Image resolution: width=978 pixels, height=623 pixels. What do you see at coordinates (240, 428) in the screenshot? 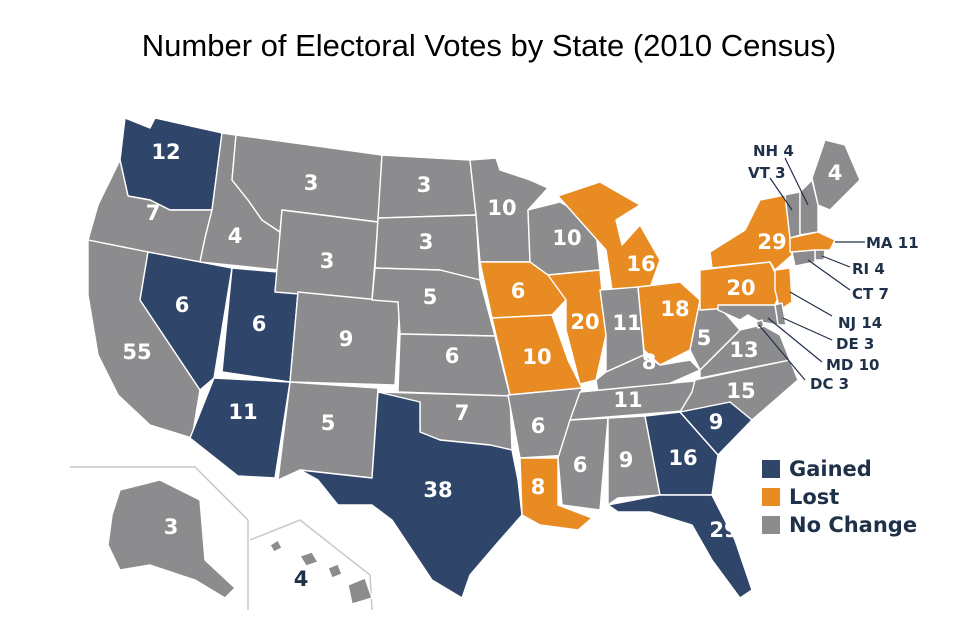
I see `state-AZ` at bounding box center [240, 428].